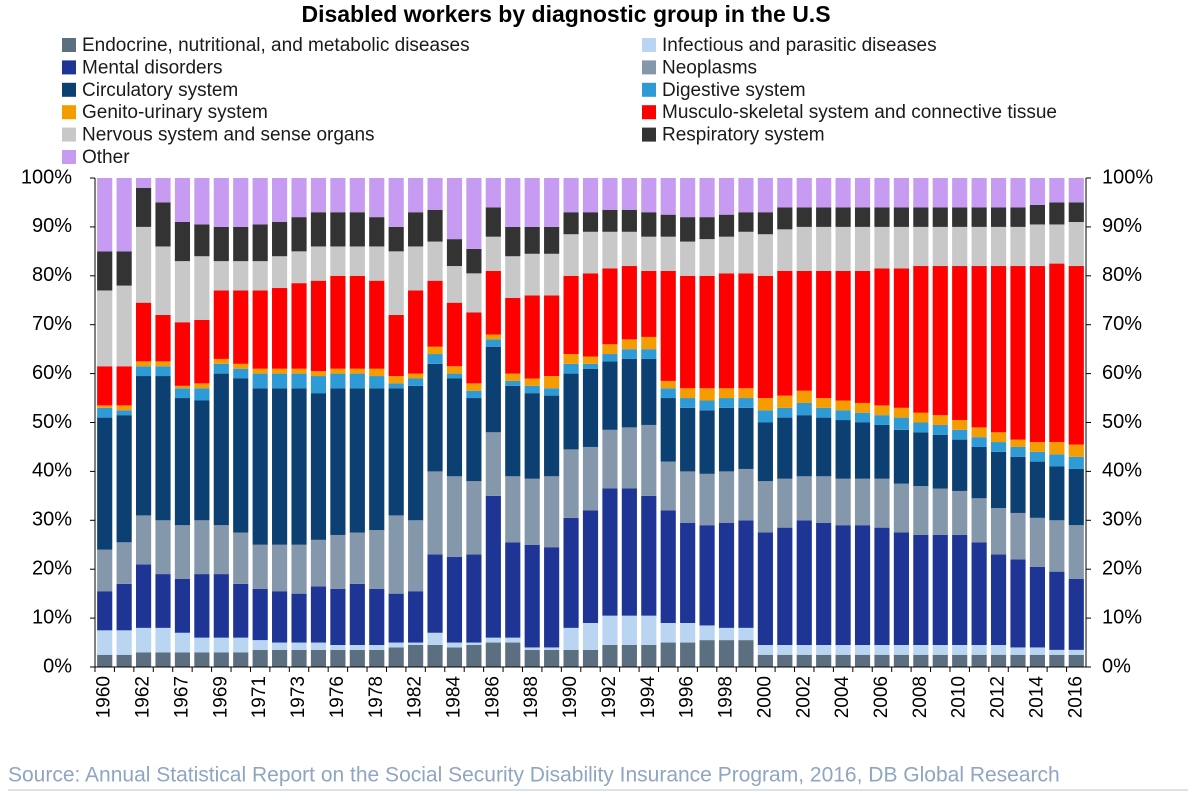 The height and width of the screenshot is (793, 1196). I want to click on y-tick-label: 60%, so click(52, 373).